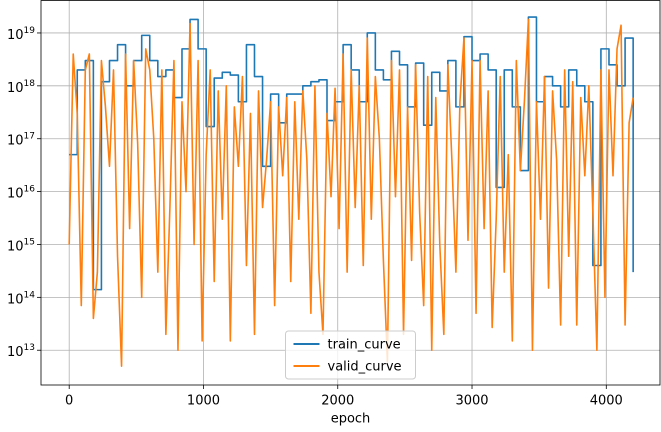  Describe the element at coordinates (471, 401) in the screenshot. I see `x-tick-label: 3000` at that location.